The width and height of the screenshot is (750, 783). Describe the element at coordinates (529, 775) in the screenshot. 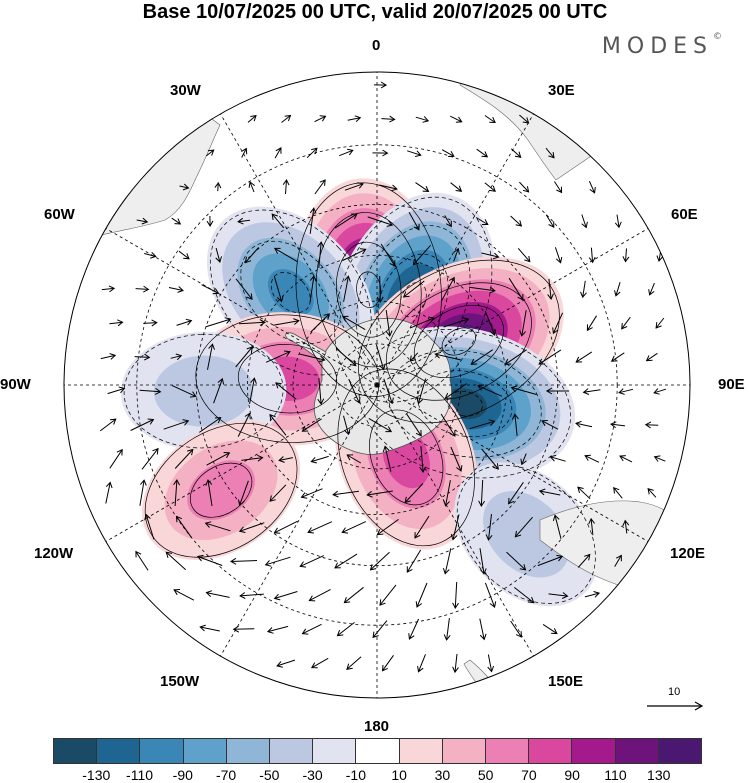

I see `colorbar-tick-label: 70` at that location.